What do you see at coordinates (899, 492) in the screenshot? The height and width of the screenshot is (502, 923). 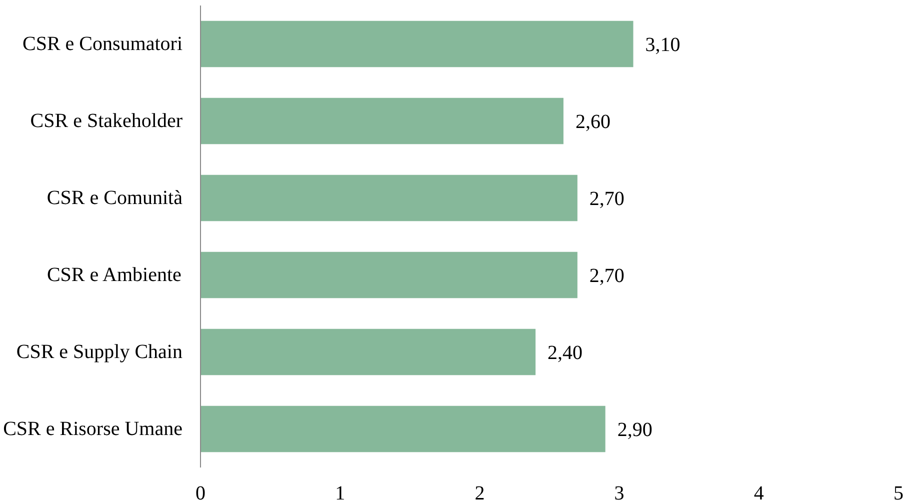 I see `x-tick-label: 5` at bounding box center [899, 492].